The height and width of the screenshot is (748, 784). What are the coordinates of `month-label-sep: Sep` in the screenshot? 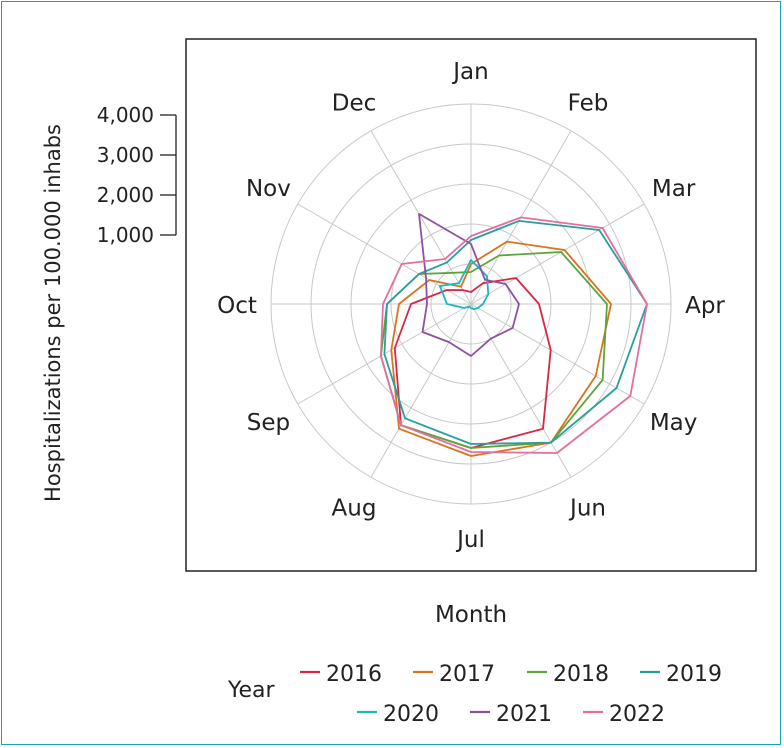 It's located at (268, 423).